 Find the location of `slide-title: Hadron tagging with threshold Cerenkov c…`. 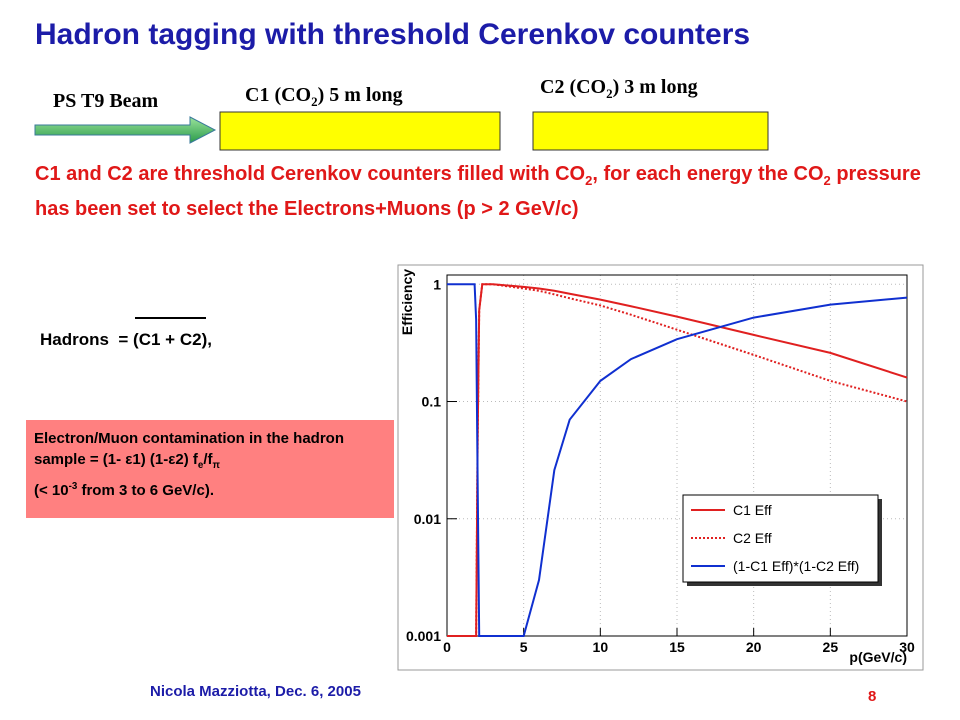

slide-title: Hadron tagging with threshold Cerenkov c… is located at coordinates (393, 34).